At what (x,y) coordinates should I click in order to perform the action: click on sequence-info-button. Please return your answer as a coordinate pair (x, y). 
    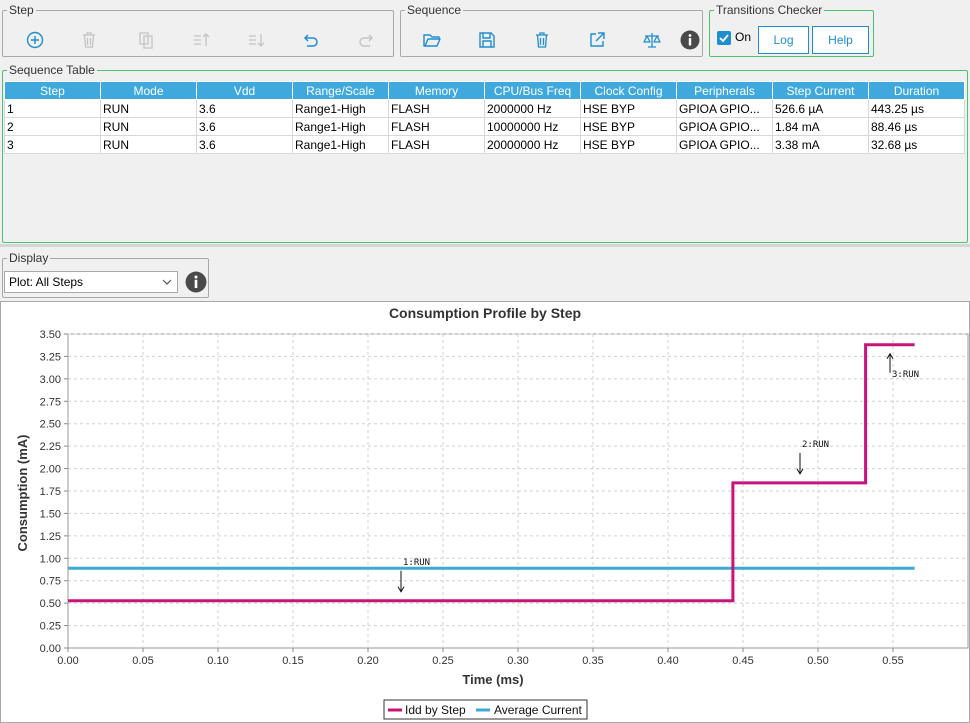
    Looking at the image, I should click on (690, 40).